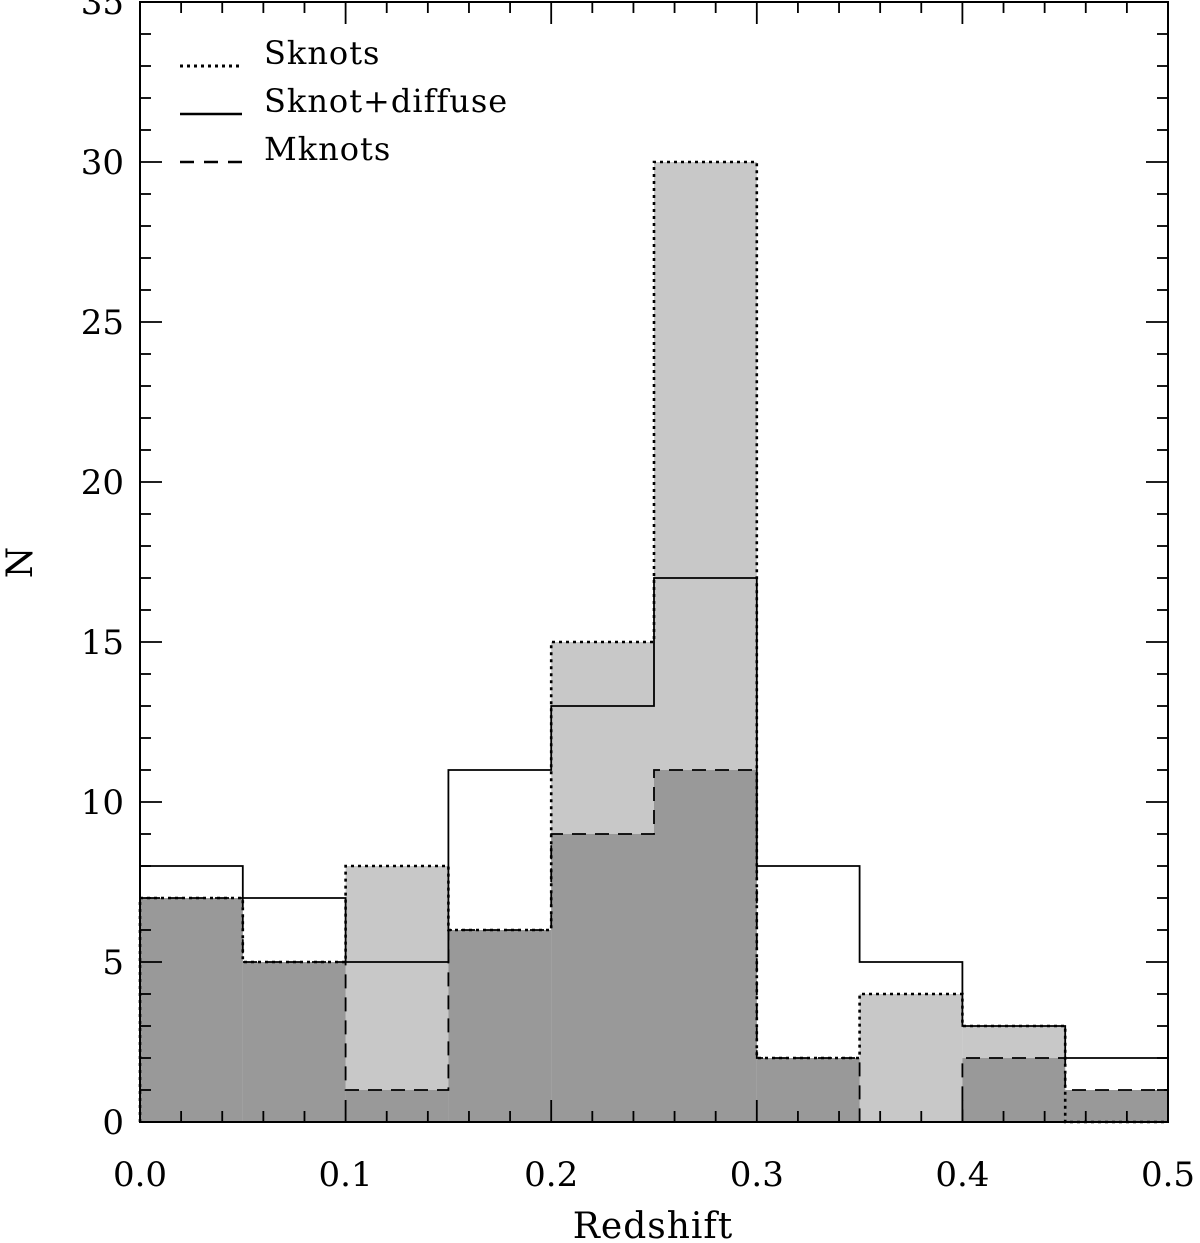 This screenshot has height=1243, width=1200. Describe the element at coordinates (102, 323) in the screenshot. I see `y-tick-label: 25` at that location.